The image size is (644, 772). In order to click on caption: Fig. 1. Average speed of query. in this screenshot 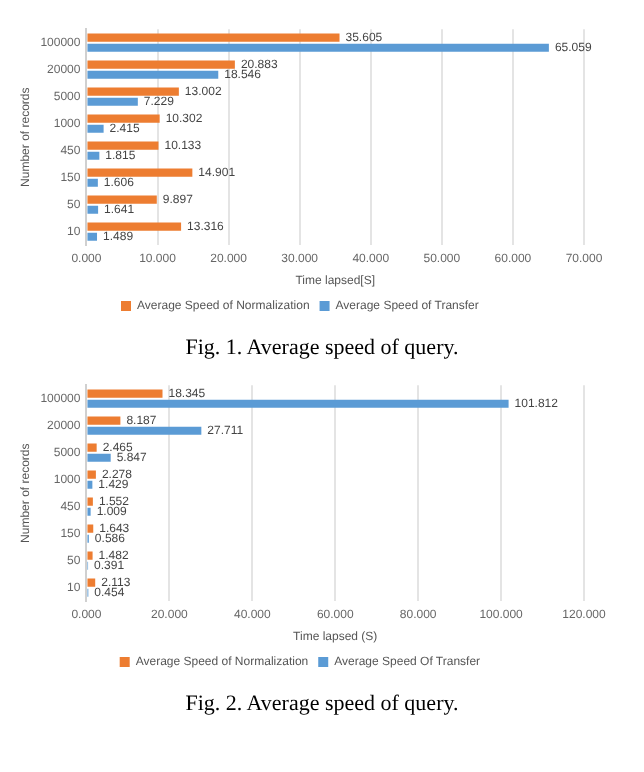, I will do `click(322, 348)`.